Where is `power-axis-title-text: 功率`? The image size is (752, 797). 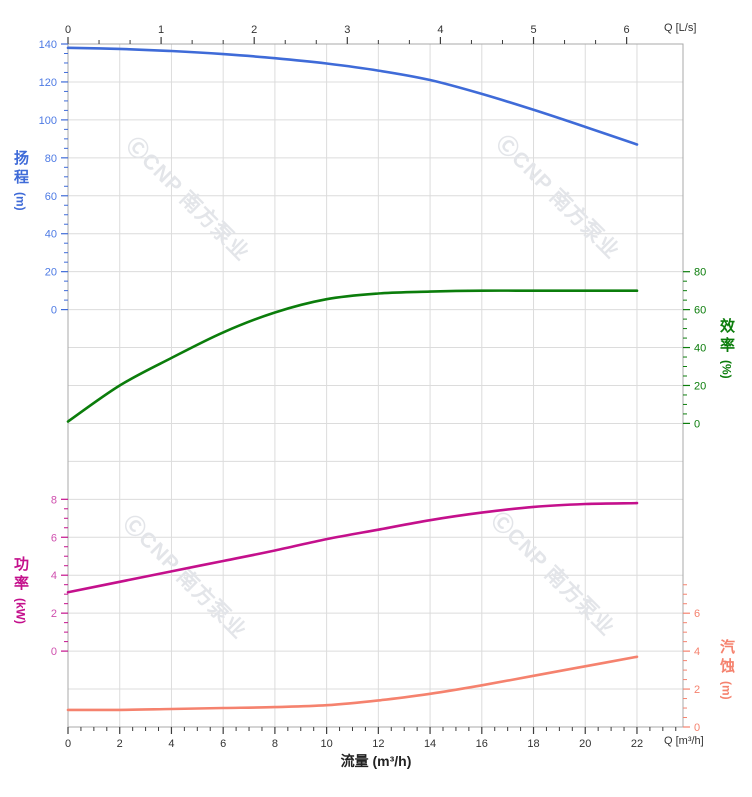 power-axis-title-text: 功率 is located at coordinates (20, 575).